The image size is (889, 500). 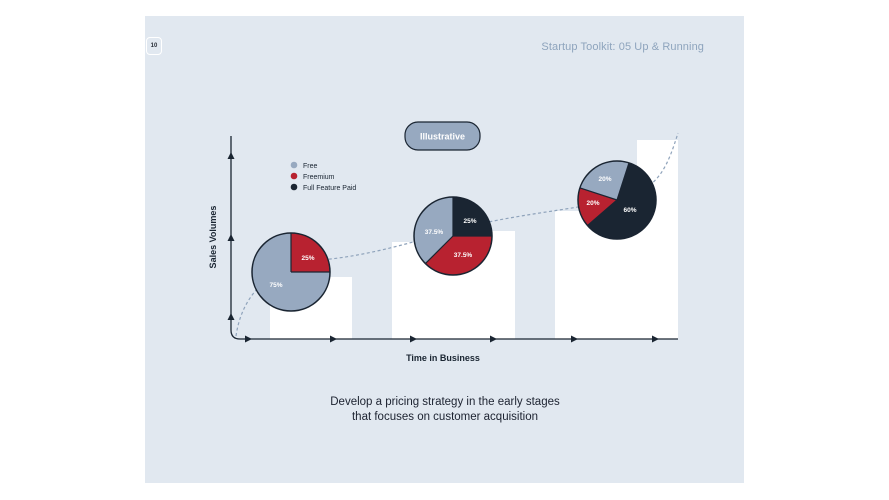 I want to click on pie-label-freemium: 20%, so click(x=592, y=203).